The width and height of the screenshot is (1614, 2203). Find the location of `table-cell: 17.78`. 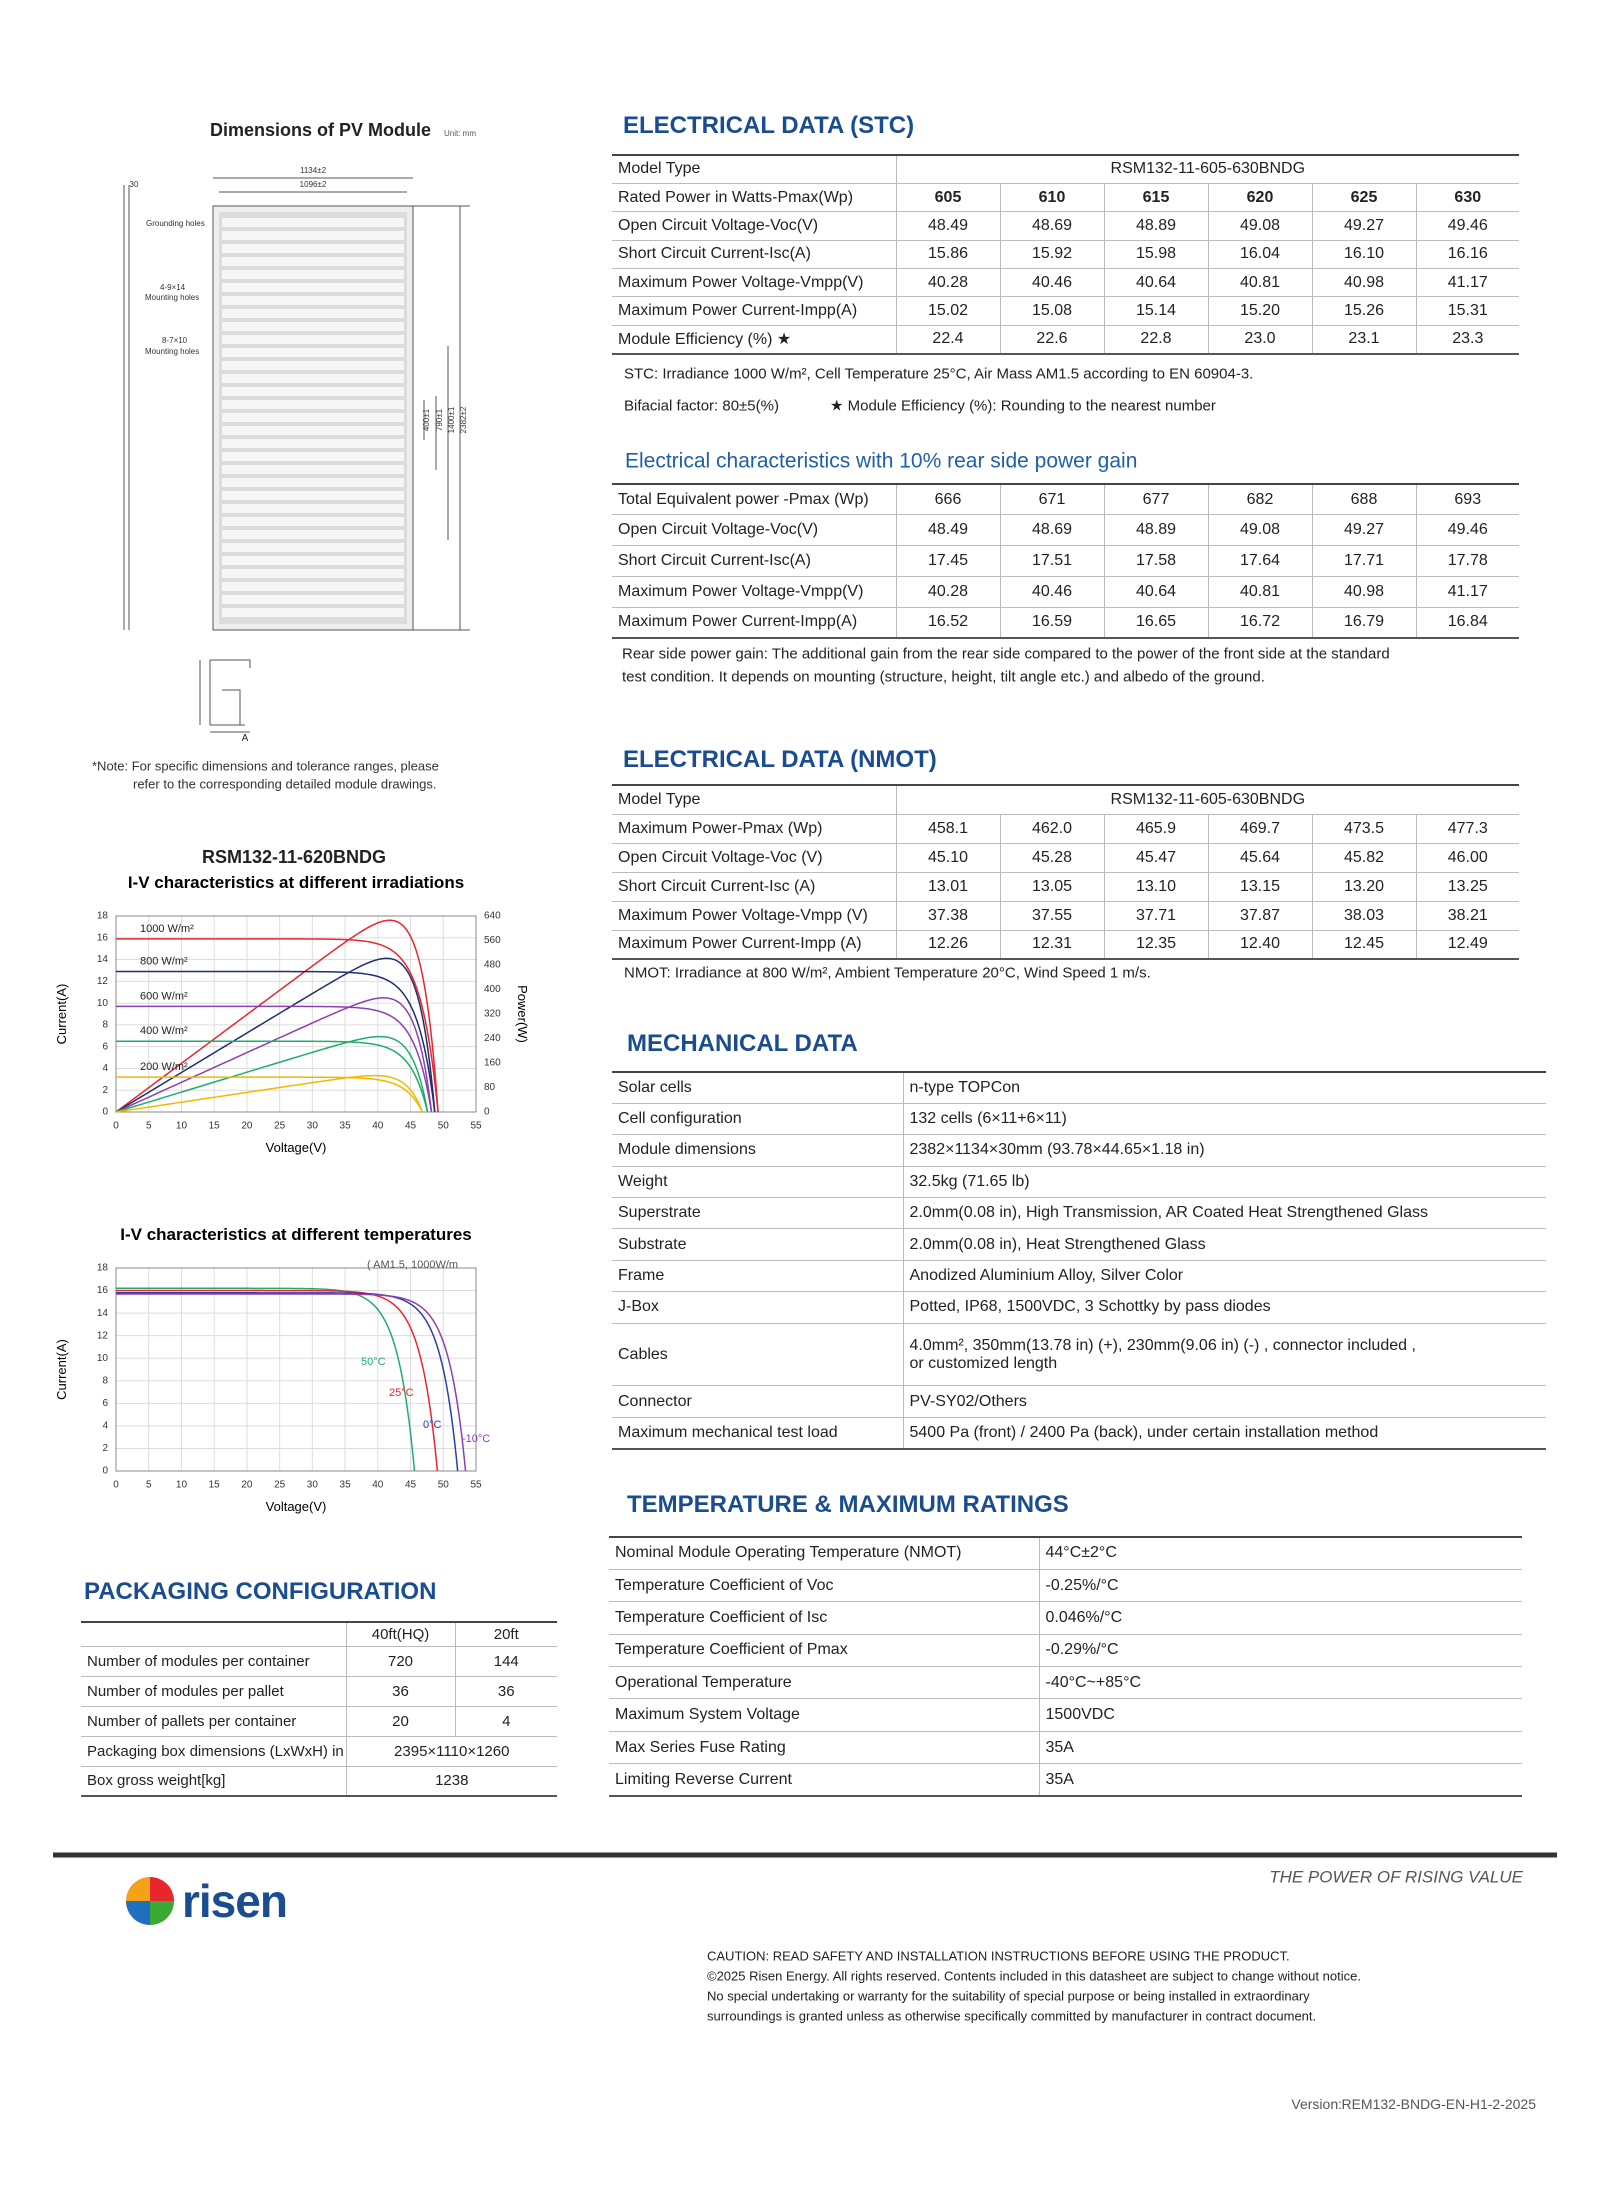

table-cell: 17.78 is located at coordinates (1467, 561).